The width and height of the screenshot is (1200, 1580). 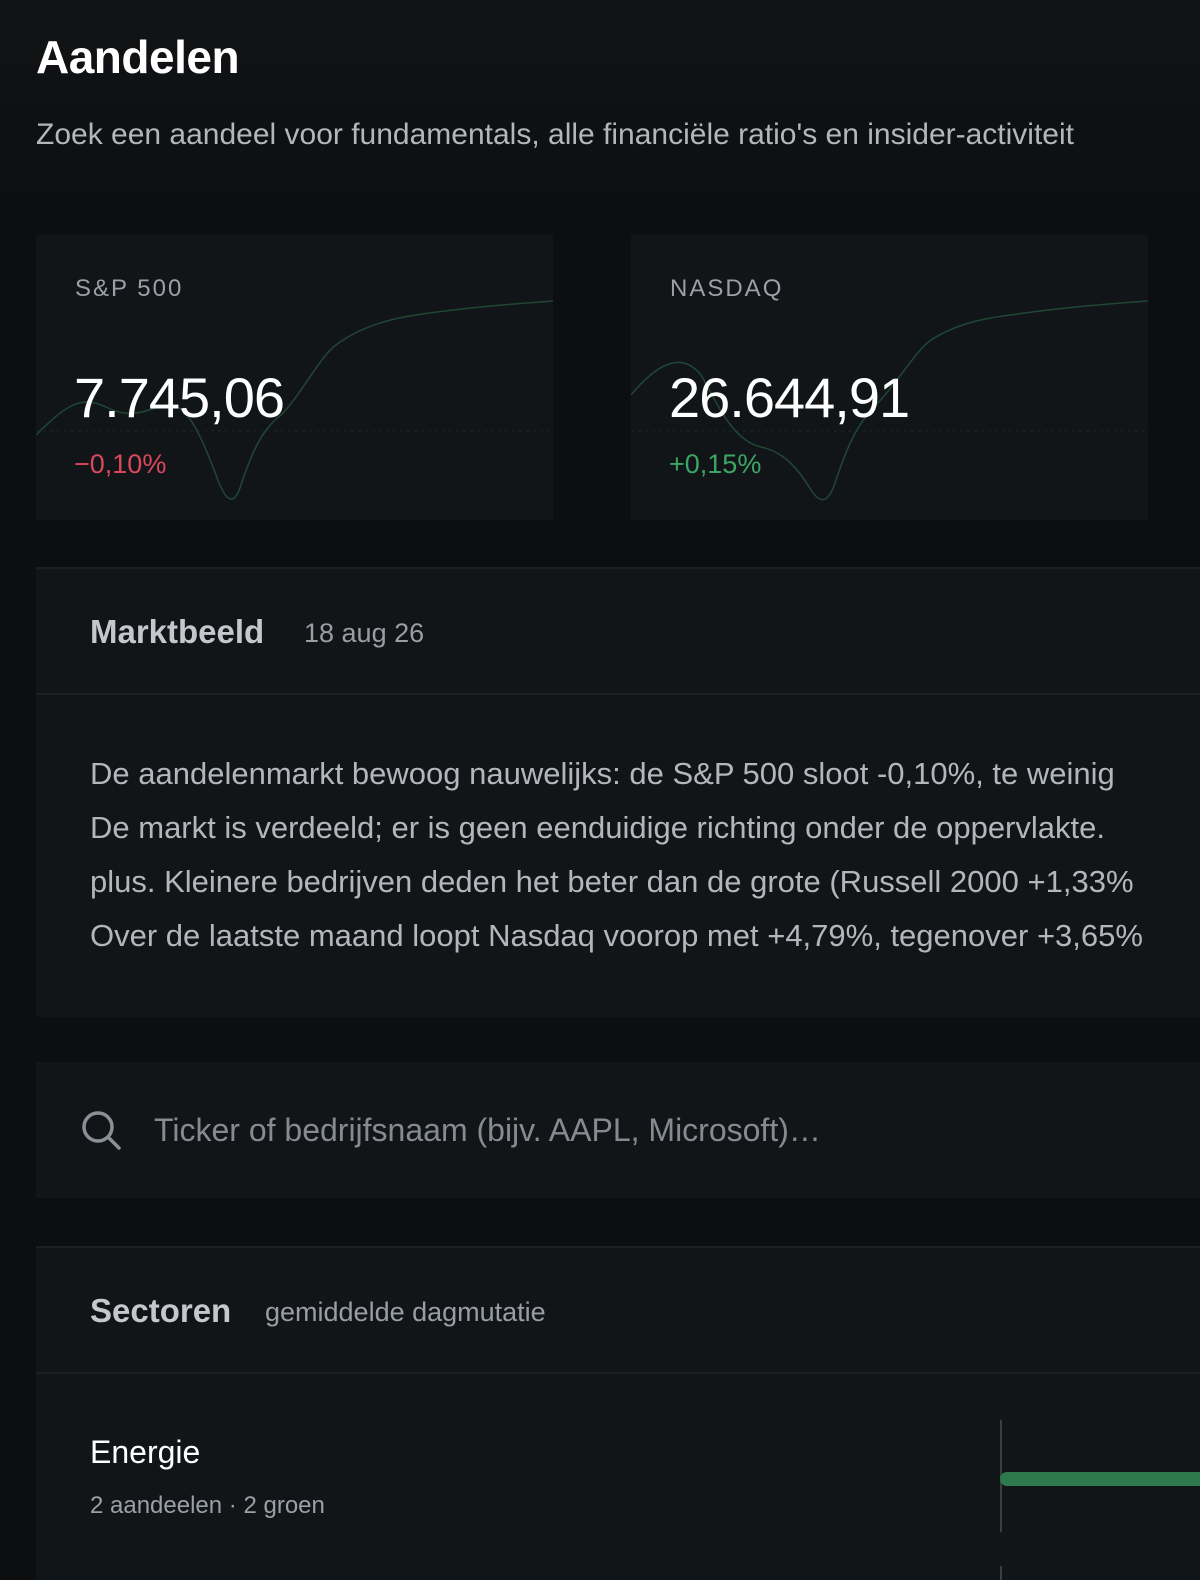 What do you see at coordinates (179, 397) in the screenshot?
I see `index-value: 7.745,06` at bounding box center [179, 397].